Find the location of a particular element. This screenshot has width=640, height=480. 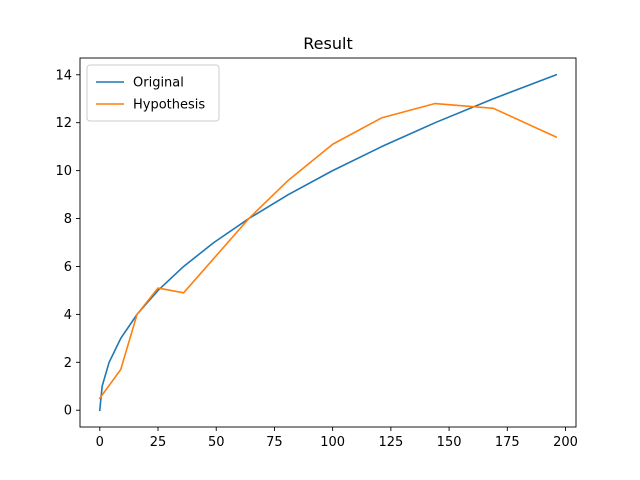

y-tick-label: 8 is located at coordinates (68, 219).